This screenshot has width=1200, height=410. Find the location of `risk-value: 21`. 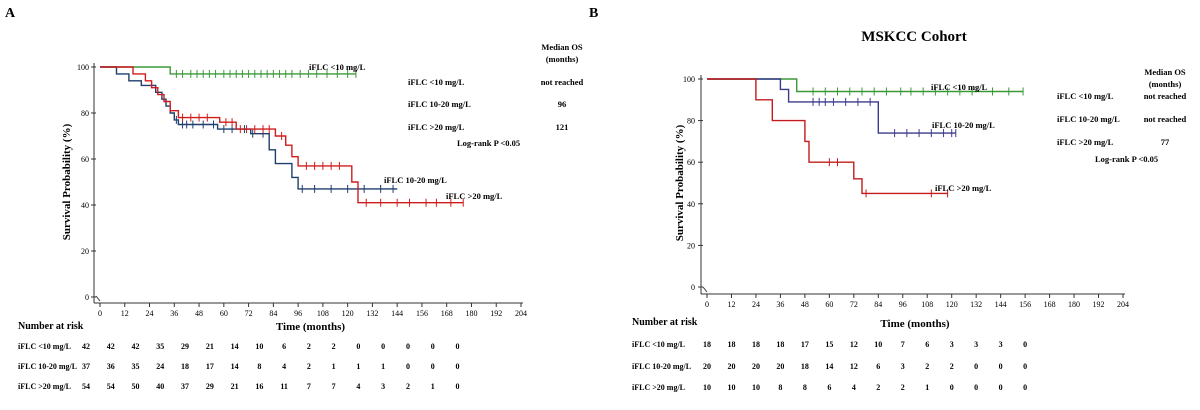

risk-value: 21 is located at coordinates (210, 346).